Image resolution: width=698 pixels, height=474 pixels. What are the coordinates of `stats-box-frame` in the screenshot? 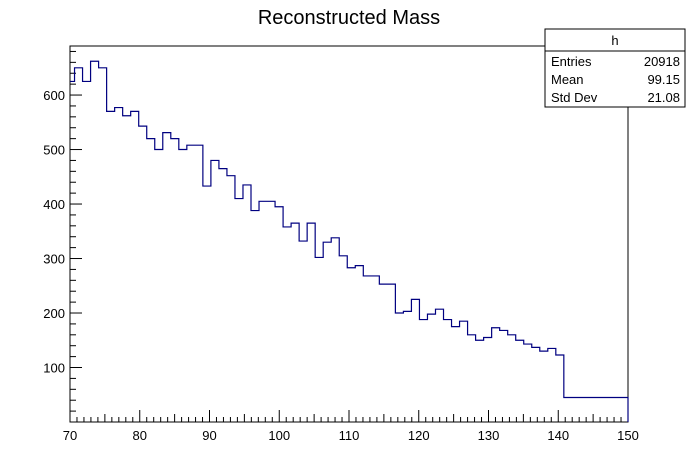 It's located at (615, 68).